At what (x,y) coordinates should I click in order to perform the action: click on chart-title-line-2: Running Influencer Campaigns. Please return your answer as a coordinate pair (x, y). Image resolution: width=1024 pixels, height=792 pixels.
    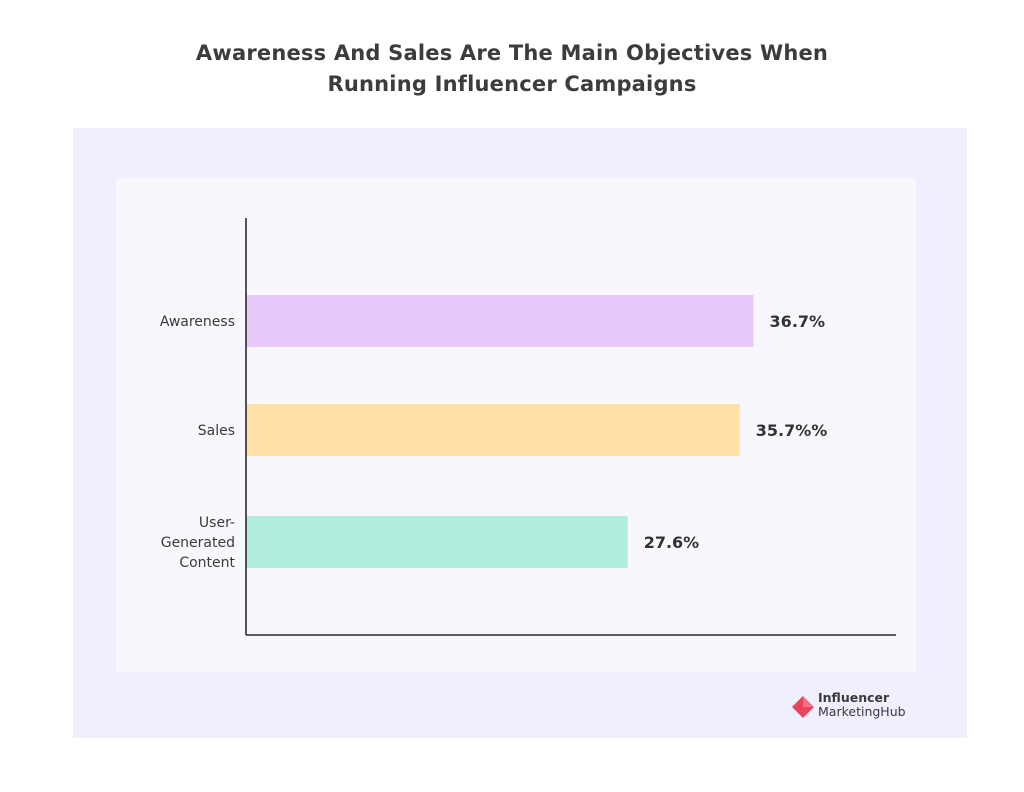
    Looking at the image, I should click on (512, 84).